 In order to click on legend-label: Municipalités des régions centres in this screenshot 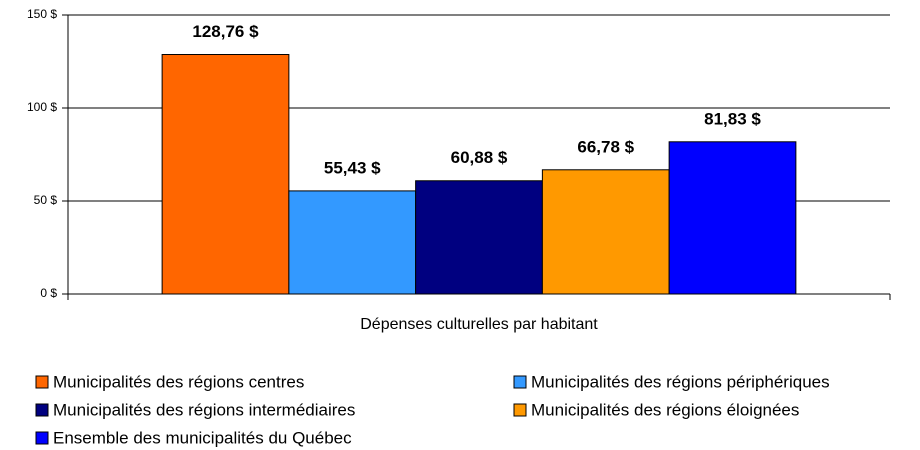, I will do `click(178, 381)`.